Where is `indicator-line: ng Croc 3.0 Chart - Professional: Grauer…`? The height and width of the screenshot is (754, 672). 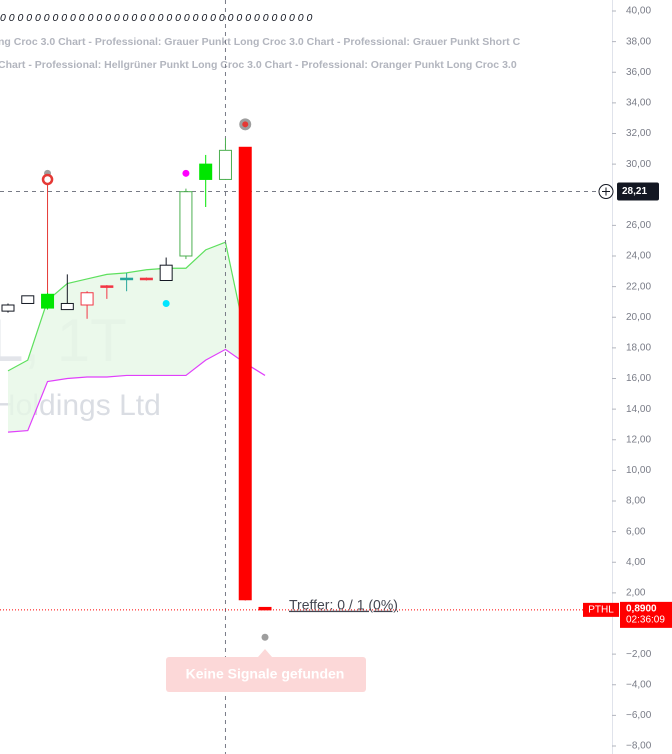
indicator-line: ng Croc 3.0 Chart - Professional: Grauer… is located at coordinates (260, 42).